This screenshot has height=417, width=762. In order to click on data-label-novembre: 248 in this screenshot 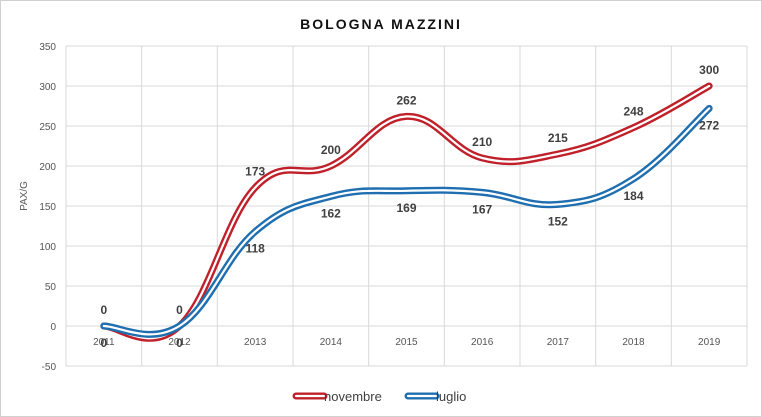, I will do `click(633, 112)`.